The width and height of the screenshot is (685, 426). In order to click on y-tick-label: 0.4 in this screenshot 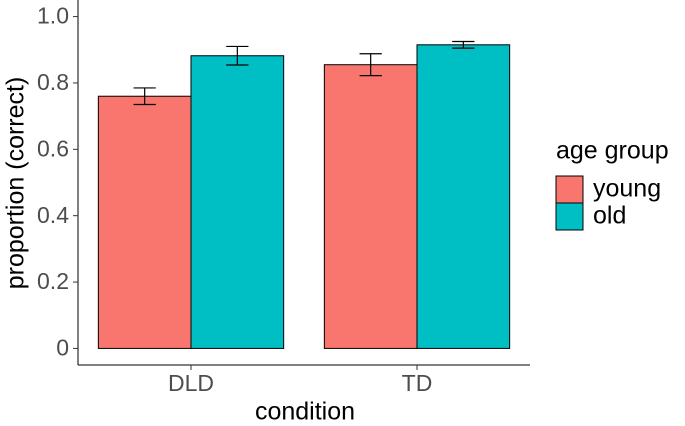, I will do `click(53, 215)`.